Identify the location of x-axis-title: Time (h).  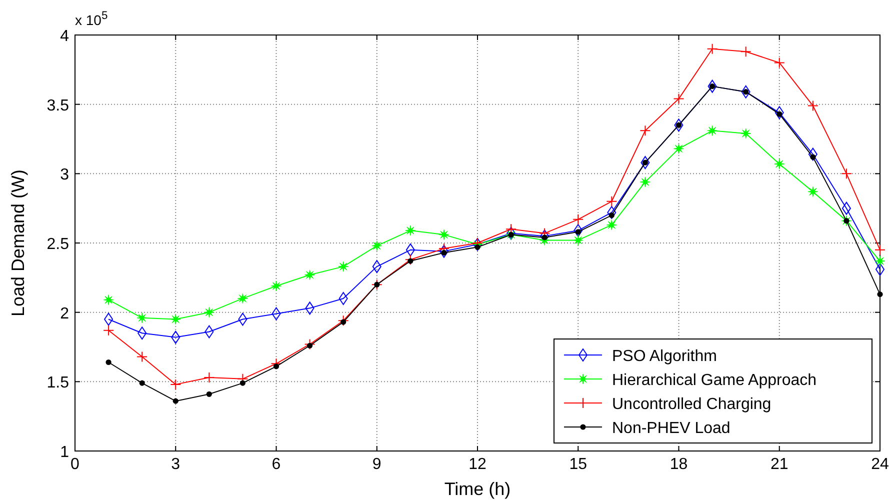
(477, 489).